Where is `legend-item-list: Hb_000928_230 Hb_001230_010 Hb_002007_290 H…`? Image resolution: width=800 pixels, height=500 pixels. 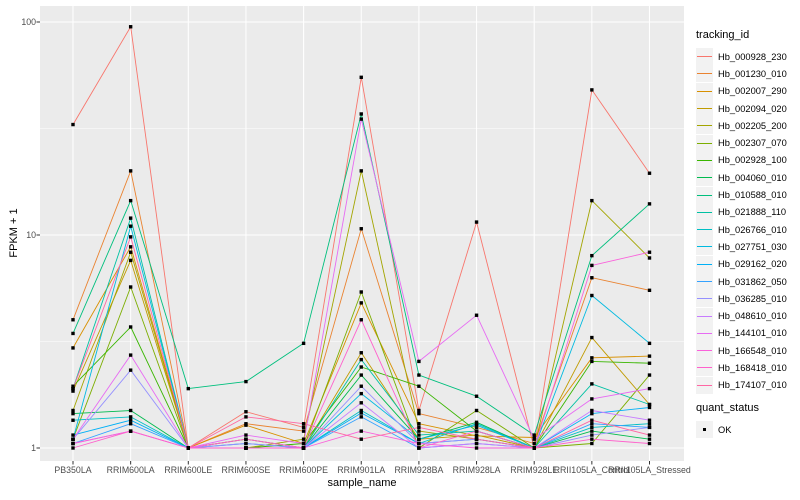
legend-item-list: Hb_000928_230 Hb_001230_010 Hb_002007_290 H… is located at coordinates (748, 221).